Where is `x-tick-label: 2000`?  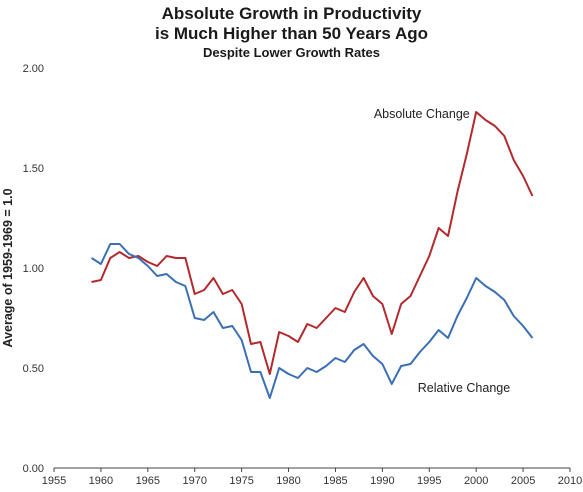 x-tick-label: 2000 is located at coordinates (476, 481).